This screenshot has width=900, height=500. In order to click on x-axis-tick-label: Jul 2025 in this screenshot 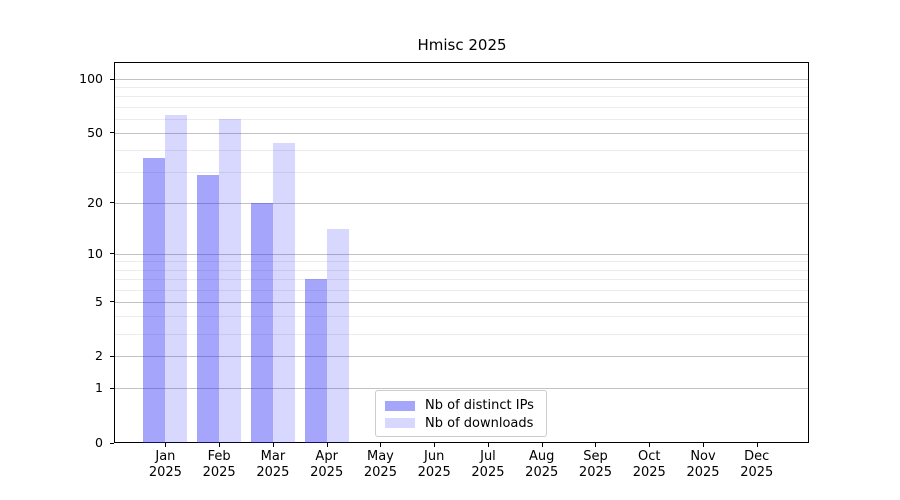, I will do `click(488, 464)`.